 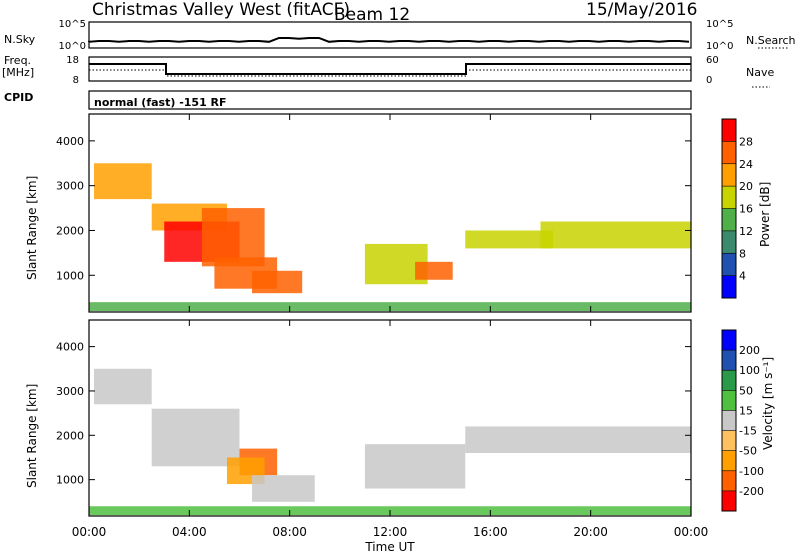 What do you see at coordinates (746, 231) in the screenshot?
I see `colorbar-tick-label: 12` at bounding box center [746, 231].